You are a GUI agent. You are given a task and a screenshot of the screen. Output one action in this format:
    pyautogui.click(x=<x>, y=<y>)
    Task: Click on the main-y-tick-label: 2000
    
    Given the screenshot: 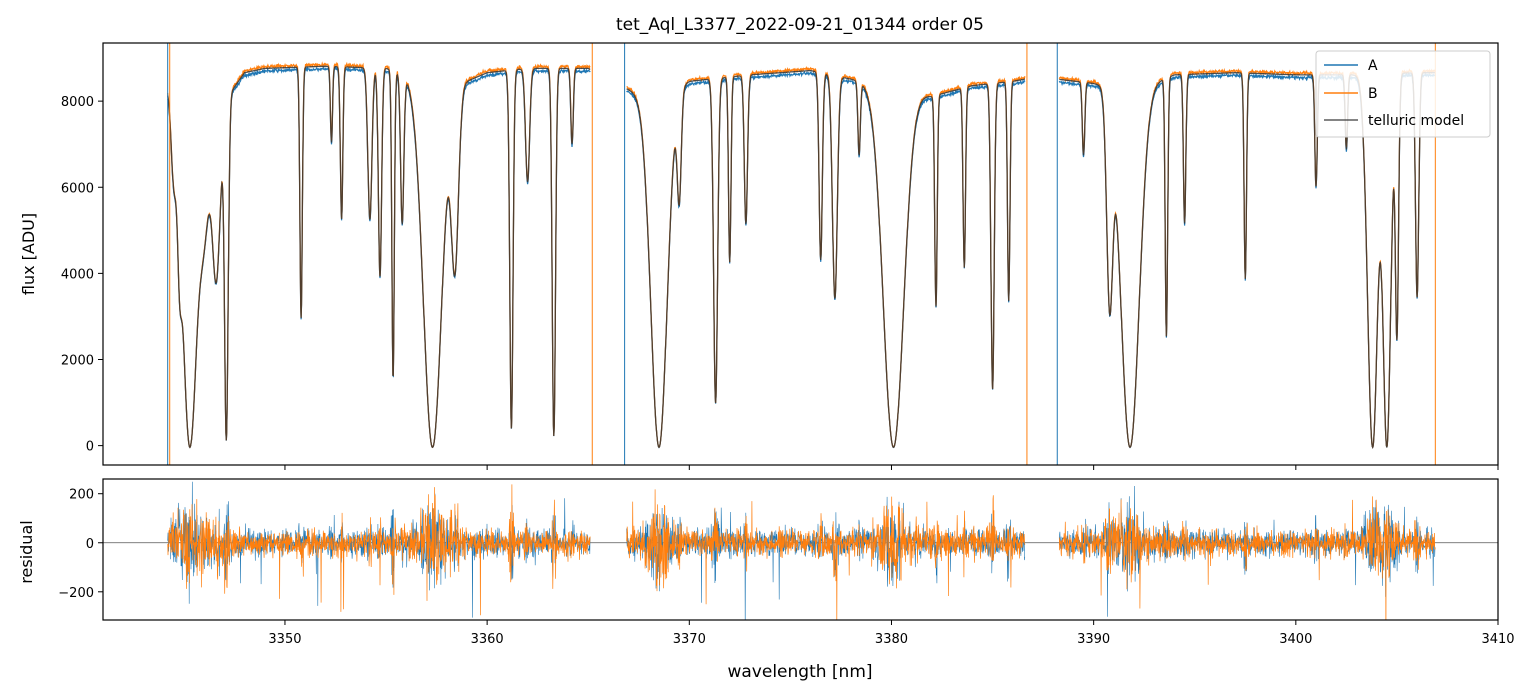 What is the action you would take?
    pyautogui.click(x=77, y=361)
    